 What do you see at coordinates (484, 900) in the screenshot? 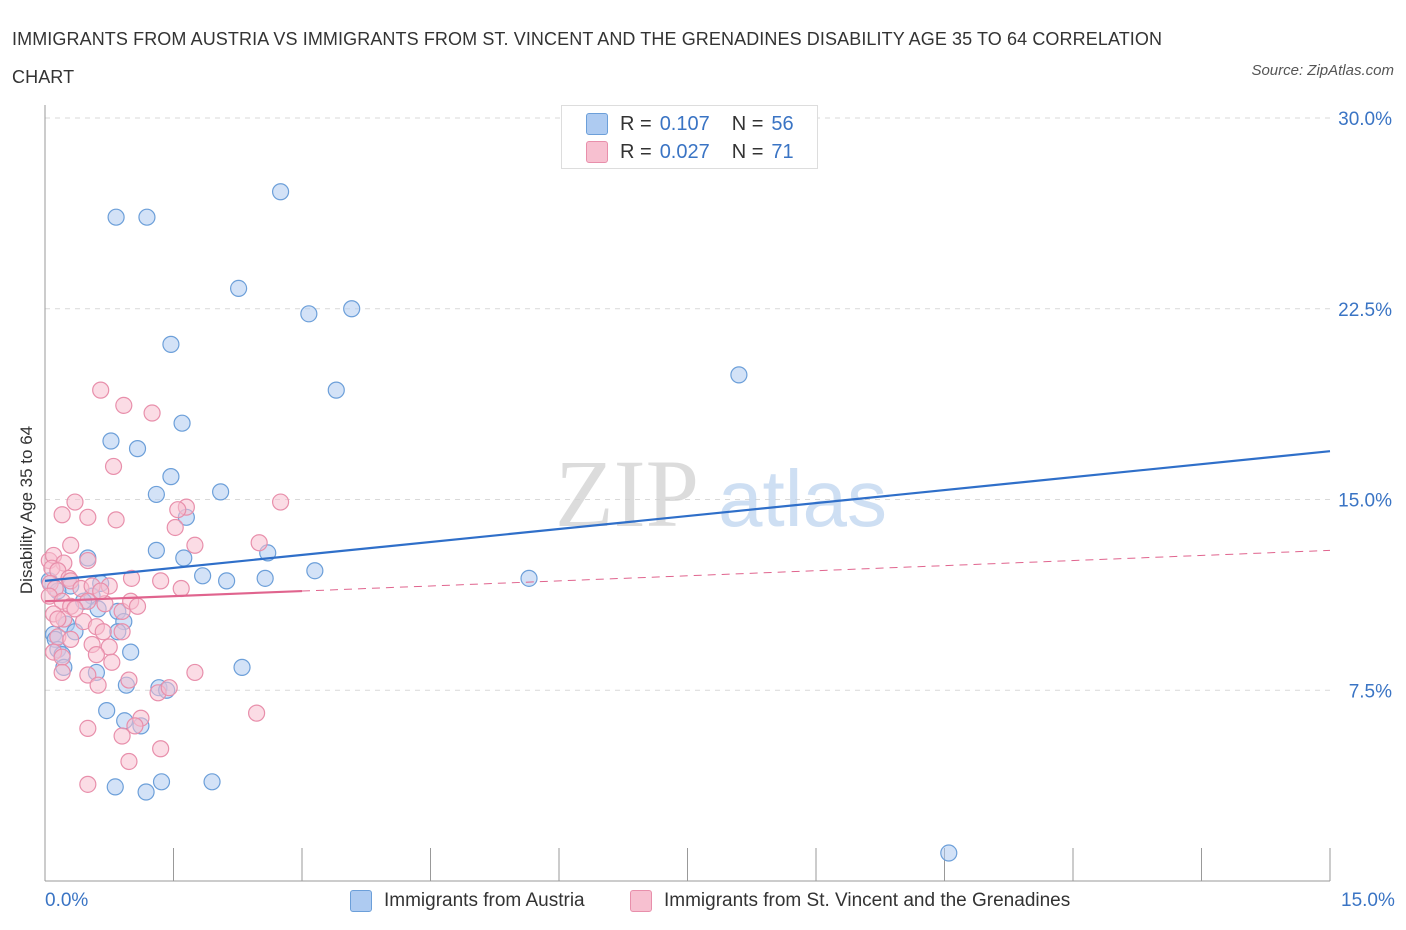
I see `series-legend-label-austria: Immigrants from Austria` at bounding box center [484, 900].